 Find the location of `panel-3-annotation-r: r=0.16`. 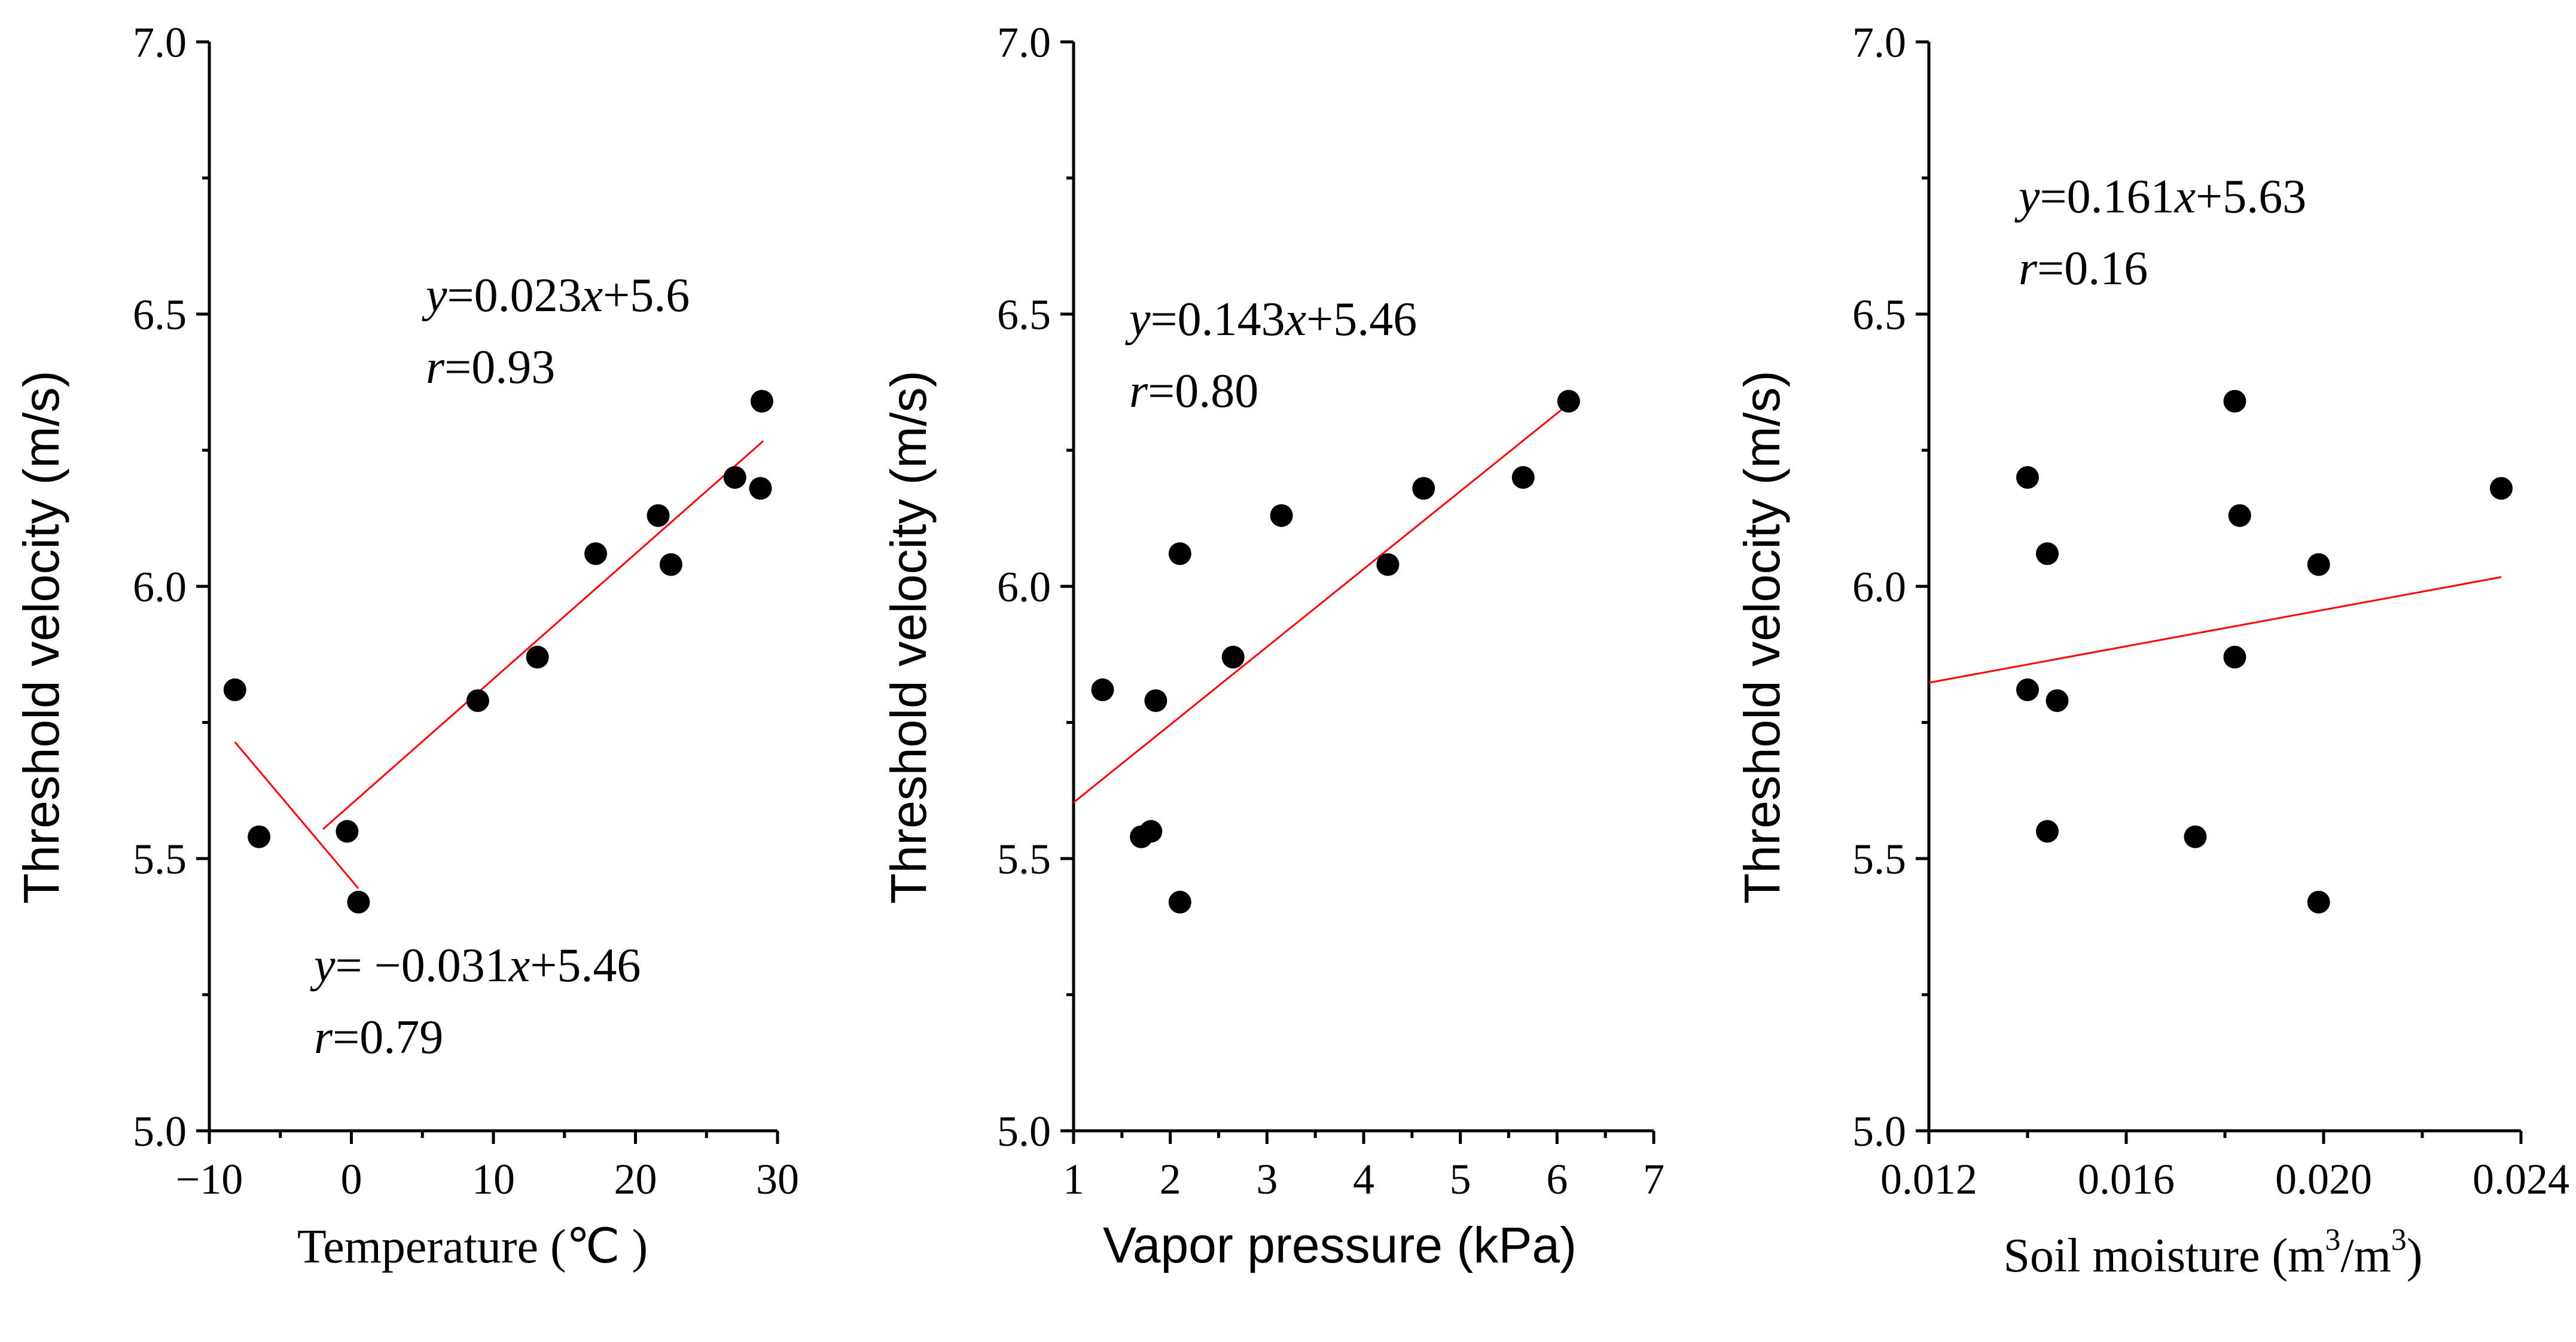

panel-3-annotation-r: r=0.16 is located at coordinates (2083, 268).